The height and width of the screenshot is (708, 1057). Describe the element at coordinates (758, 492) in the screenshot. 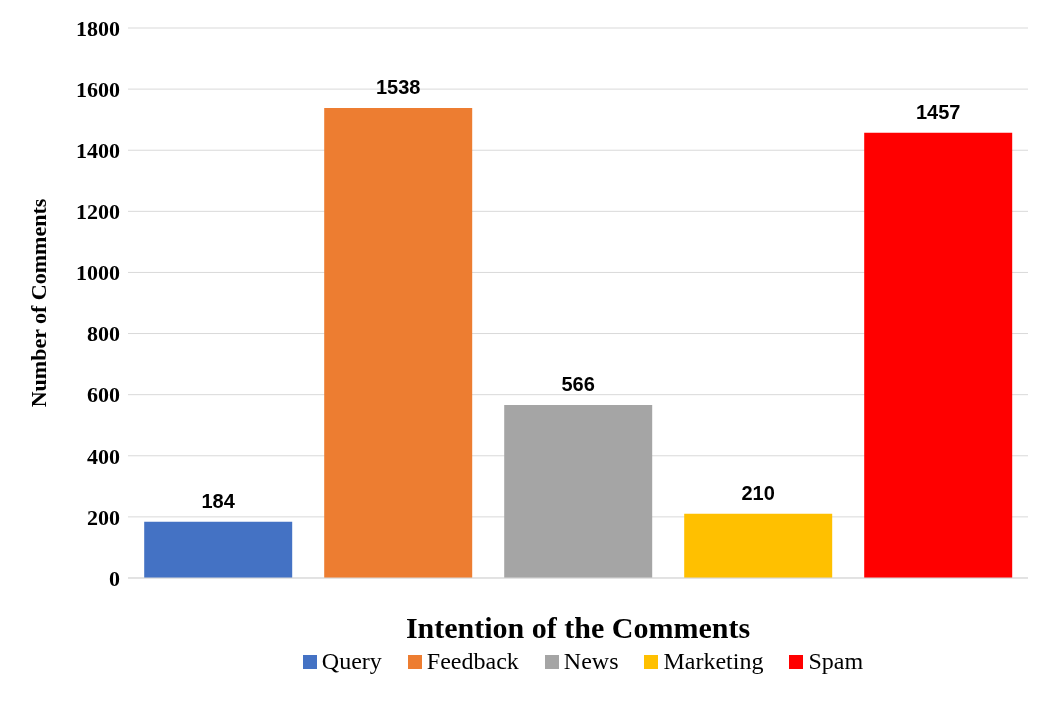

I see `data-label: 210` at that location.